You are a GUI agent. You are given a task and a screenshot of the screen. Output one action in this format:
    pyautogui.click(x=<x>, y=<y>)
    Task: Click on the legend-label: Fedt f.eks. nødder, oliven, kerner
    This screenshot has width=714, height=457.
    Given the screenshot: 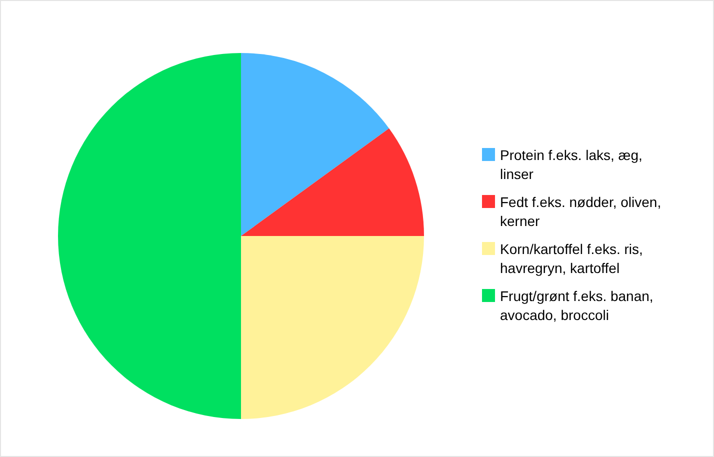 What is the action you would take?
    pyautogui.click(x=581, y=211)
    